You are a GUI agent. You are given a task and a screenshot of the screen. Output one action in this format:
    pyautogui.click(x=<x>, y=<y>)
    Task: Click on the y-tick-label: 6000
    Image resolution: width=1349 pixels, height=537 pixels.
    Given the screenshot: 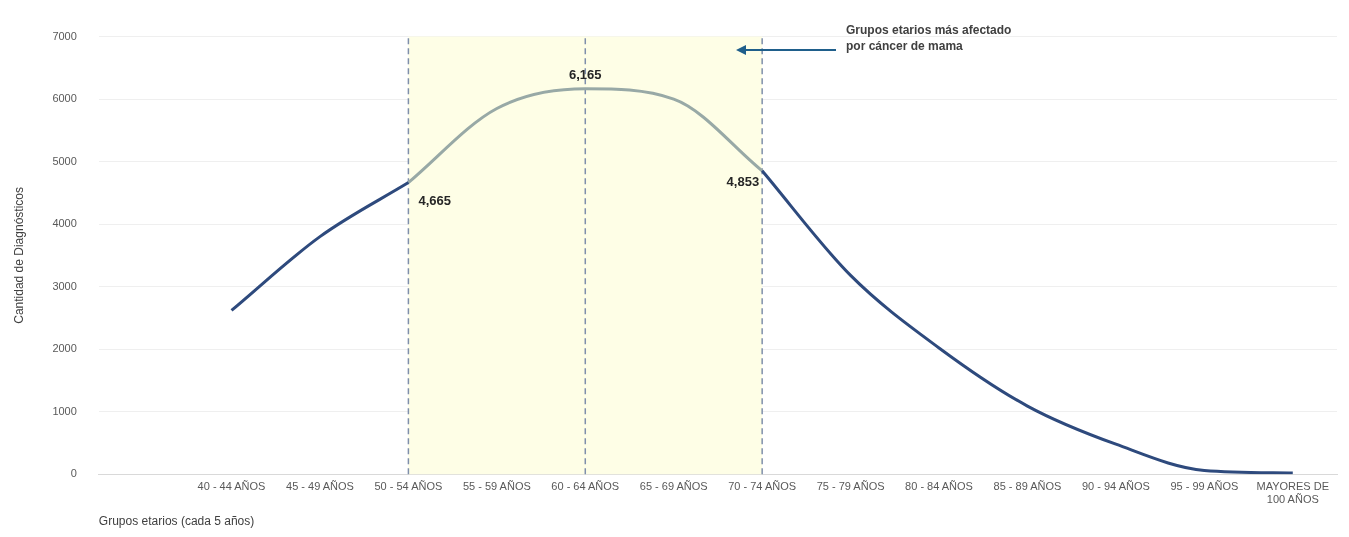 What is the action you would take?
    pyautogui.click(x=64, y=98)
    